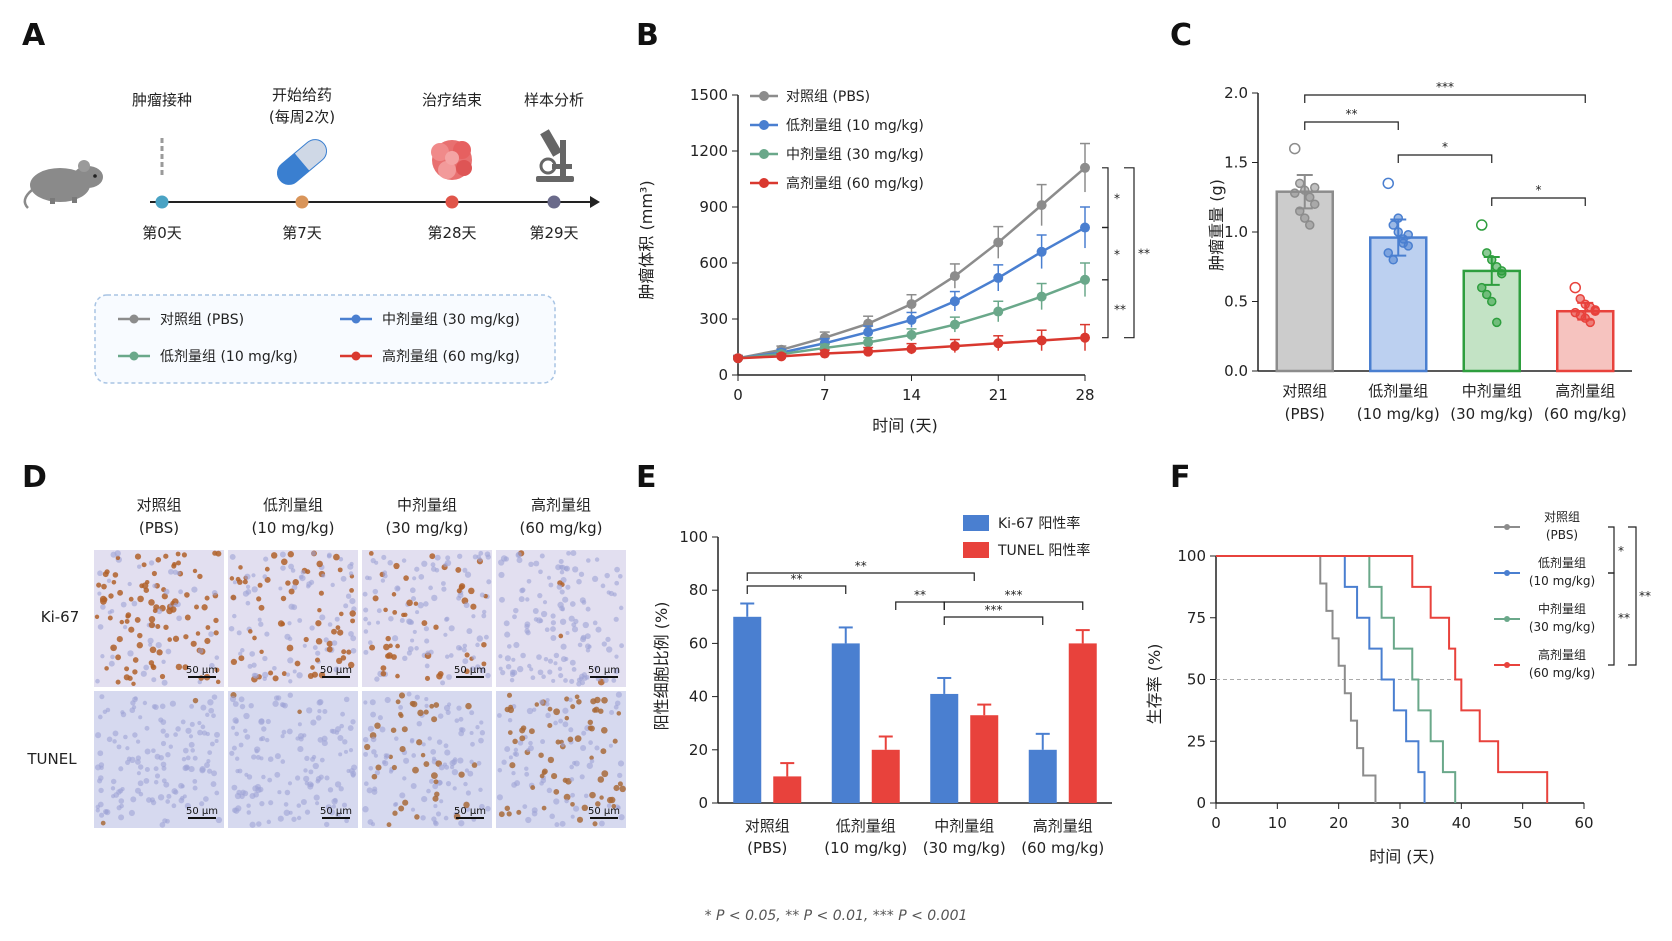  Describe the element at coordinates (855, 155) in the screenshot. I see `legend-label: 中剂量组 (30 mg/kg)` at that location.